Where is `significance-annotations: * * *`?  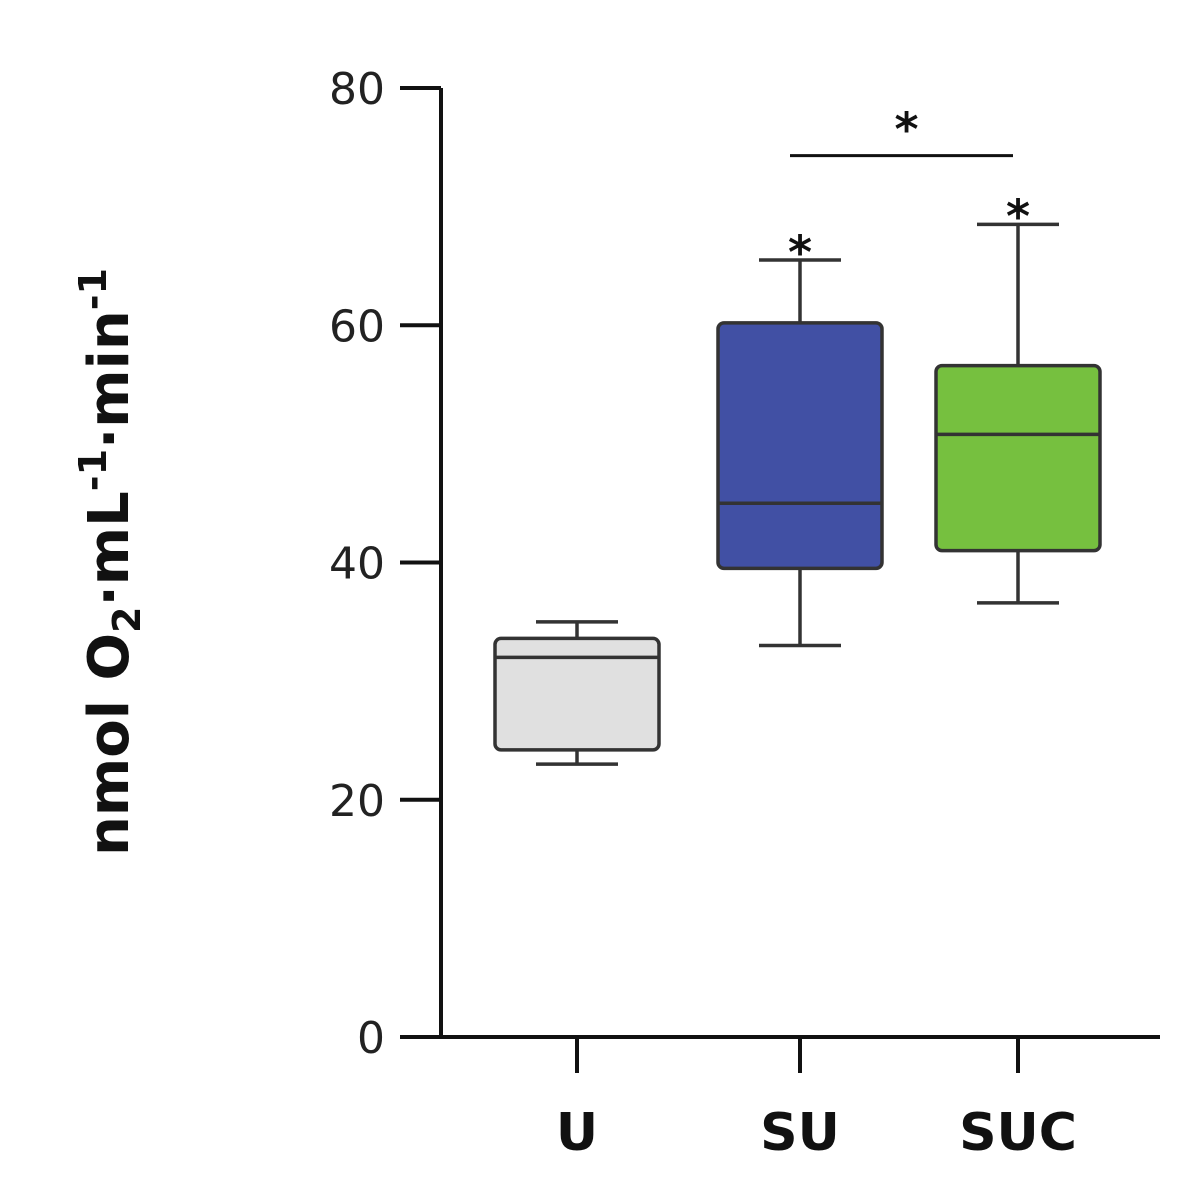
significance-annotations: * * * is located at coordinates (909, 191).